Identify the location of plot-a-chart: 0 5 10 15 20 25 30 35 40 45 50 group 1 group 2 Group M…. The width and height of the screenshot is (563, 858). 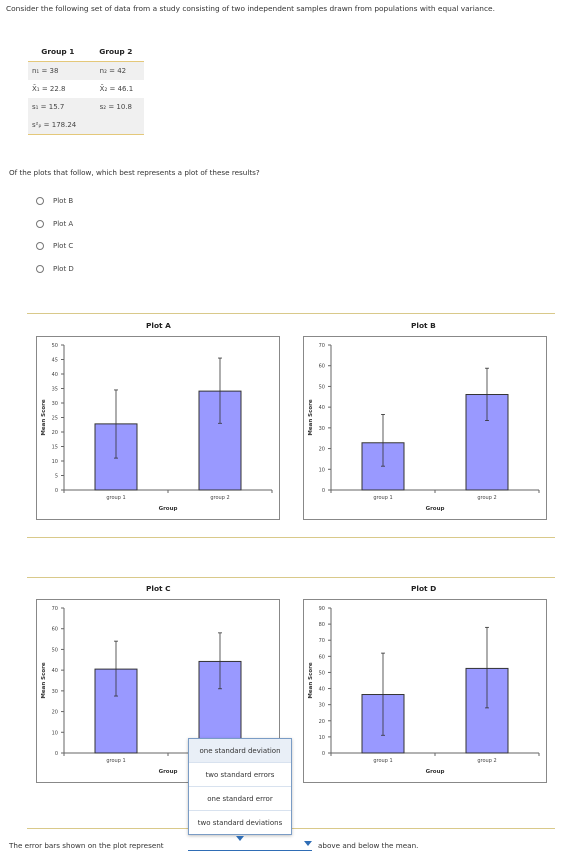
(158, 428).